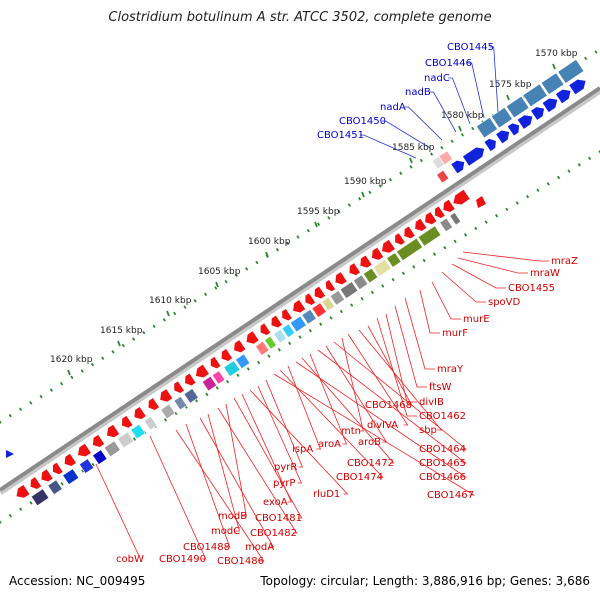 Image resolution: width=600 pixels, height=600 pixels. I want to click on gene-label-bottom: CBO1465, so click(442, 463).